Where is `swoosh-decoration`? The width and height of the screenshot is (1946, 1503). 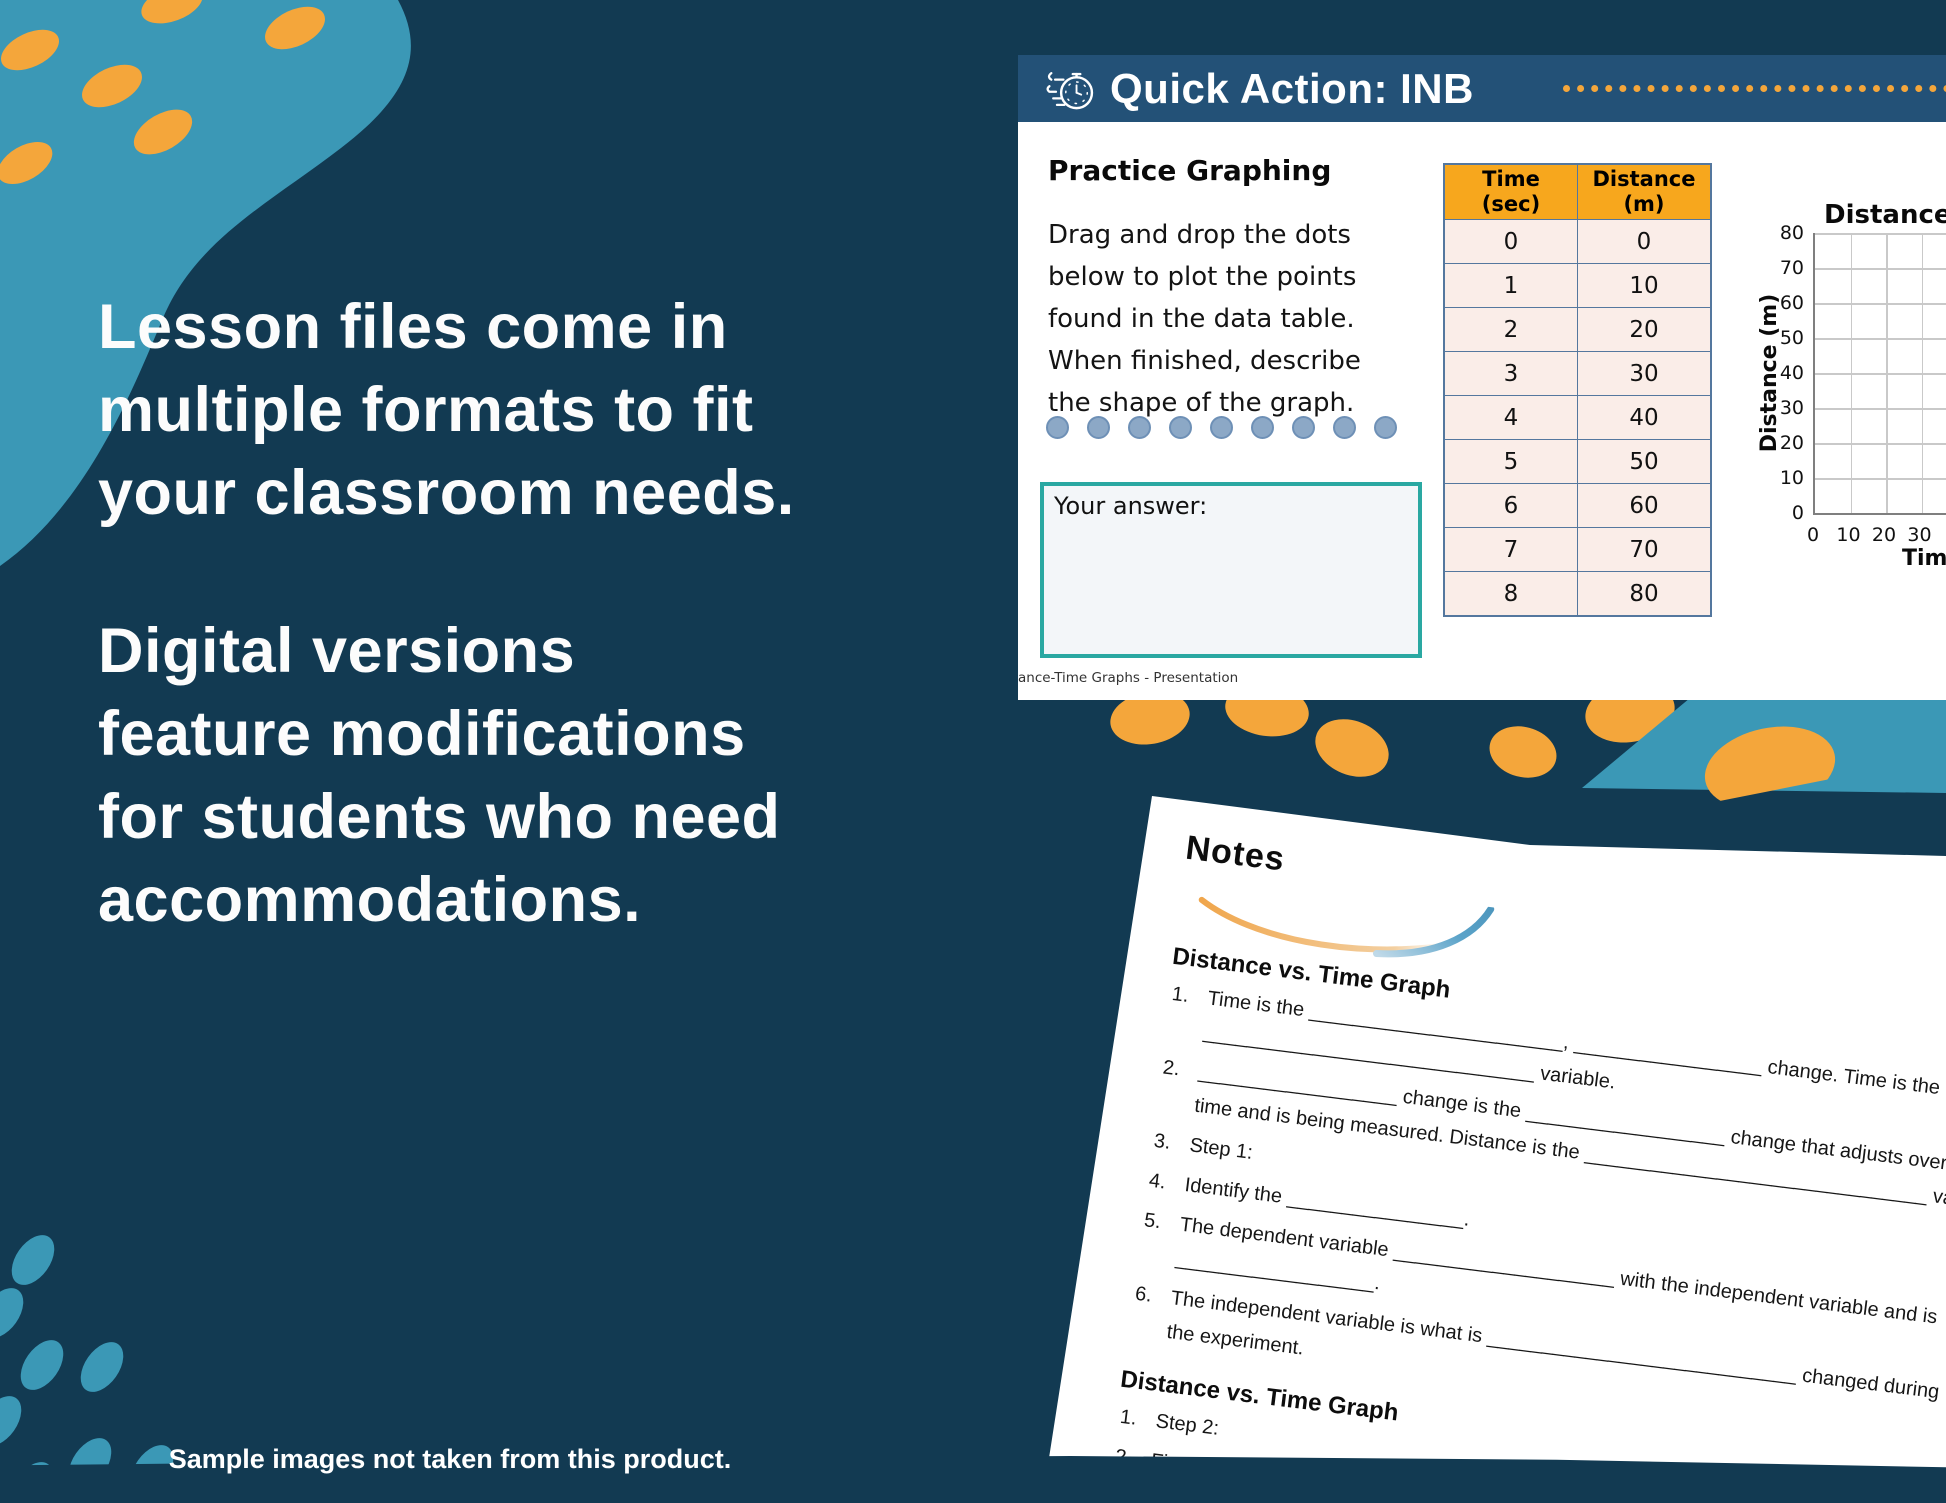
swoosh-decoration is located at coordinates (1346, 927).